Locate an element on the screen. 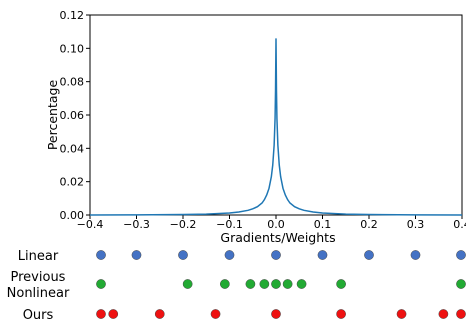  row-label: Ours is located at coordinates (38, 315).